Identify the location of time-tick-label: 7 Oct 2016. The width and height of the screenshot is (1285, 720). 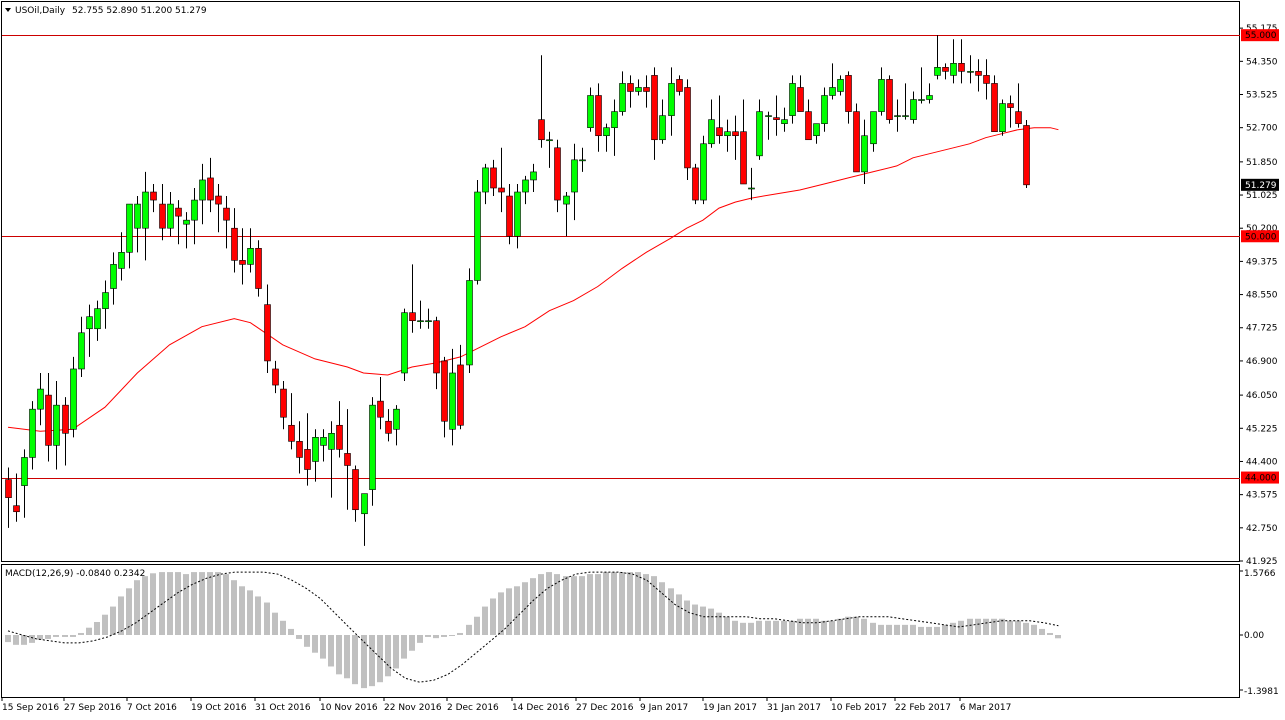
(152, 708).